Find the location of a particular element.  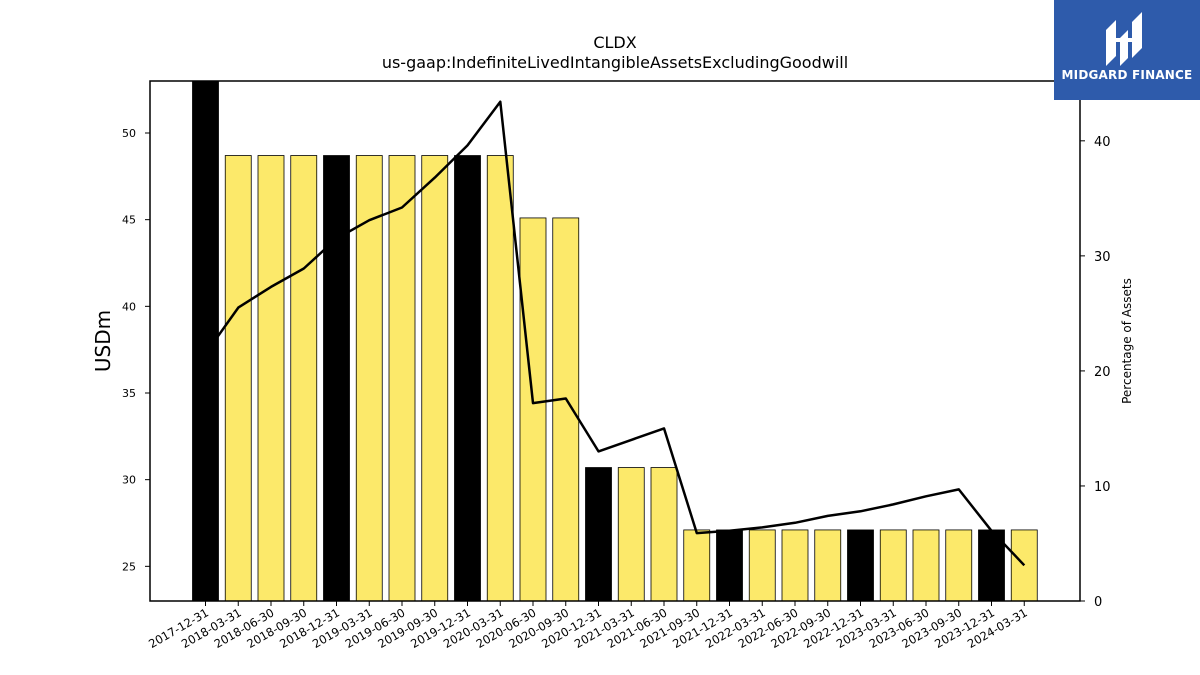

y2-tick-label: 0 is located at coordinates (1098, 602).